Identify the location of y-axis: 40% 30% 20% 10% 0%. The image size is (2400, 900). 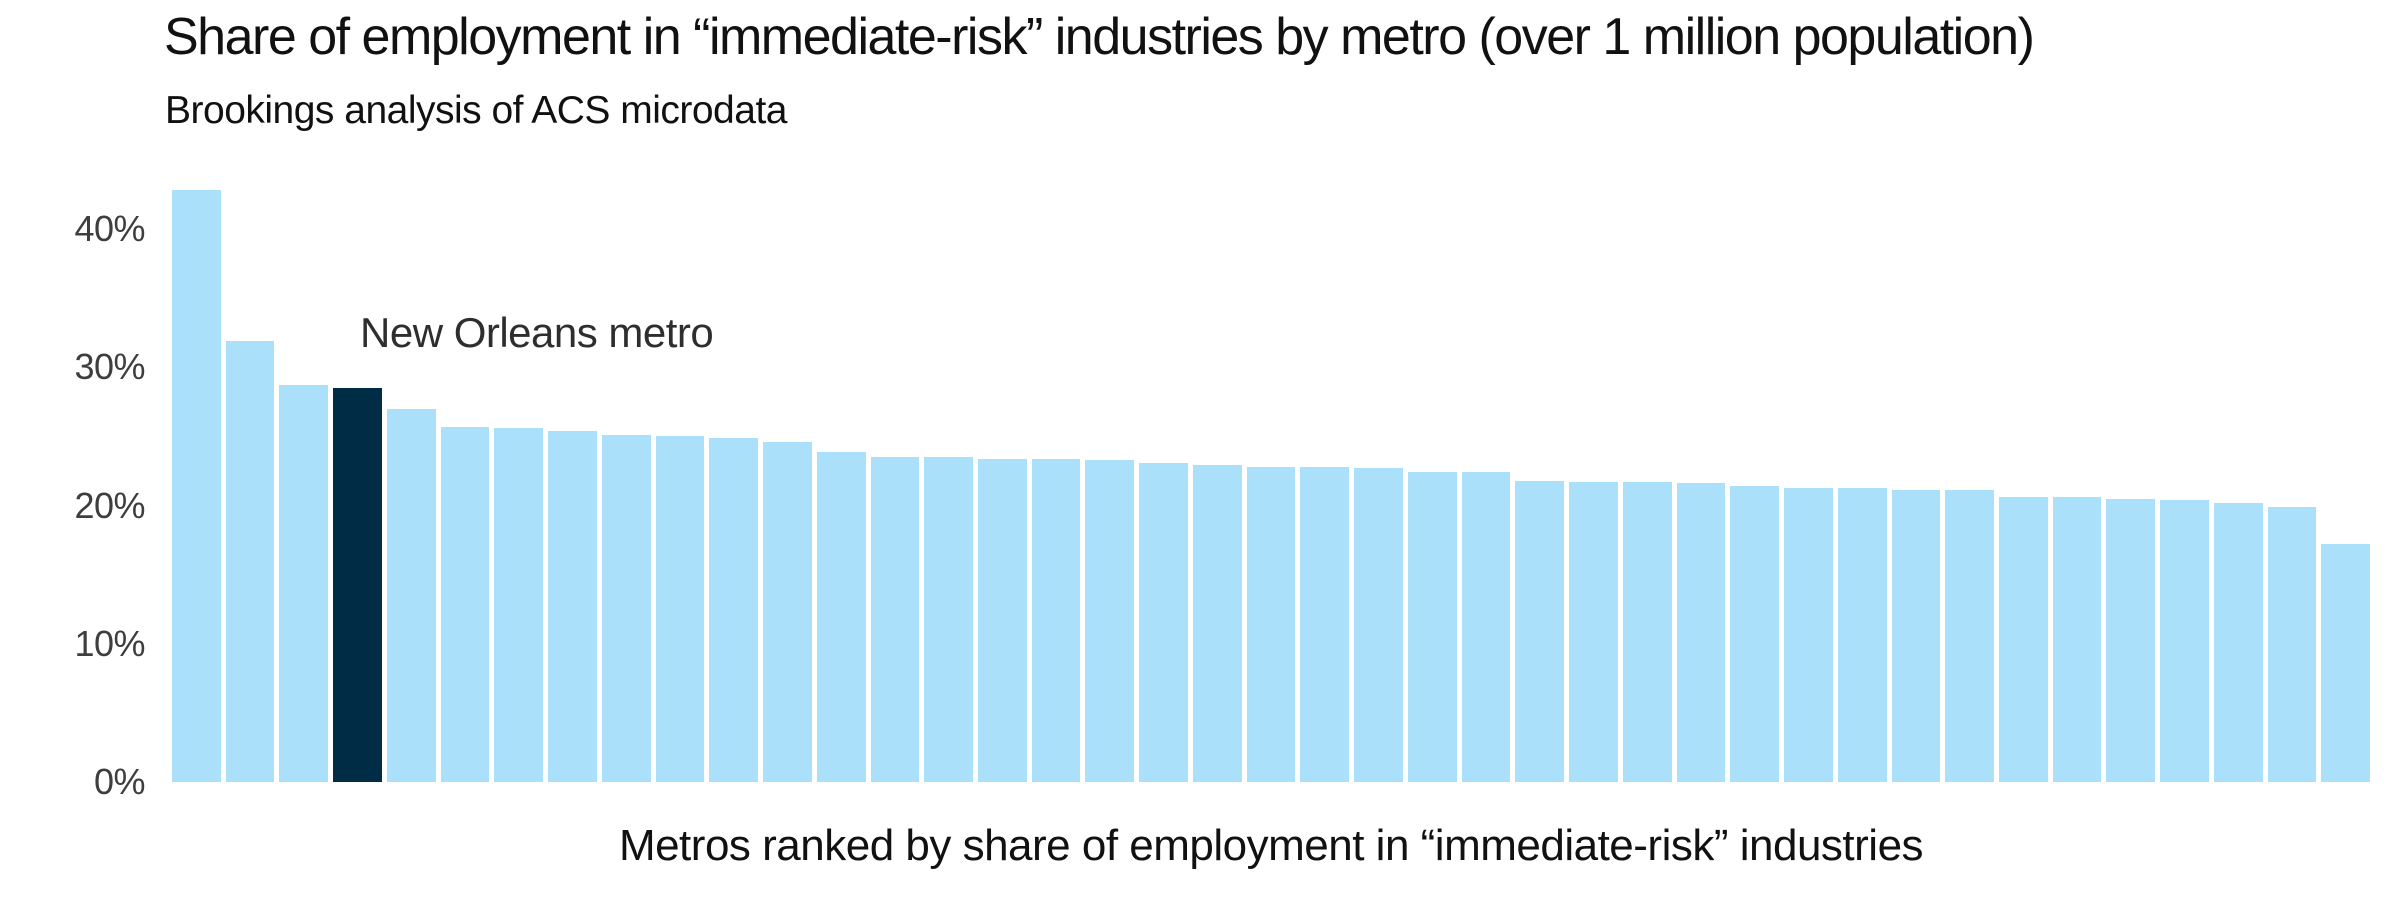
(72, 450).